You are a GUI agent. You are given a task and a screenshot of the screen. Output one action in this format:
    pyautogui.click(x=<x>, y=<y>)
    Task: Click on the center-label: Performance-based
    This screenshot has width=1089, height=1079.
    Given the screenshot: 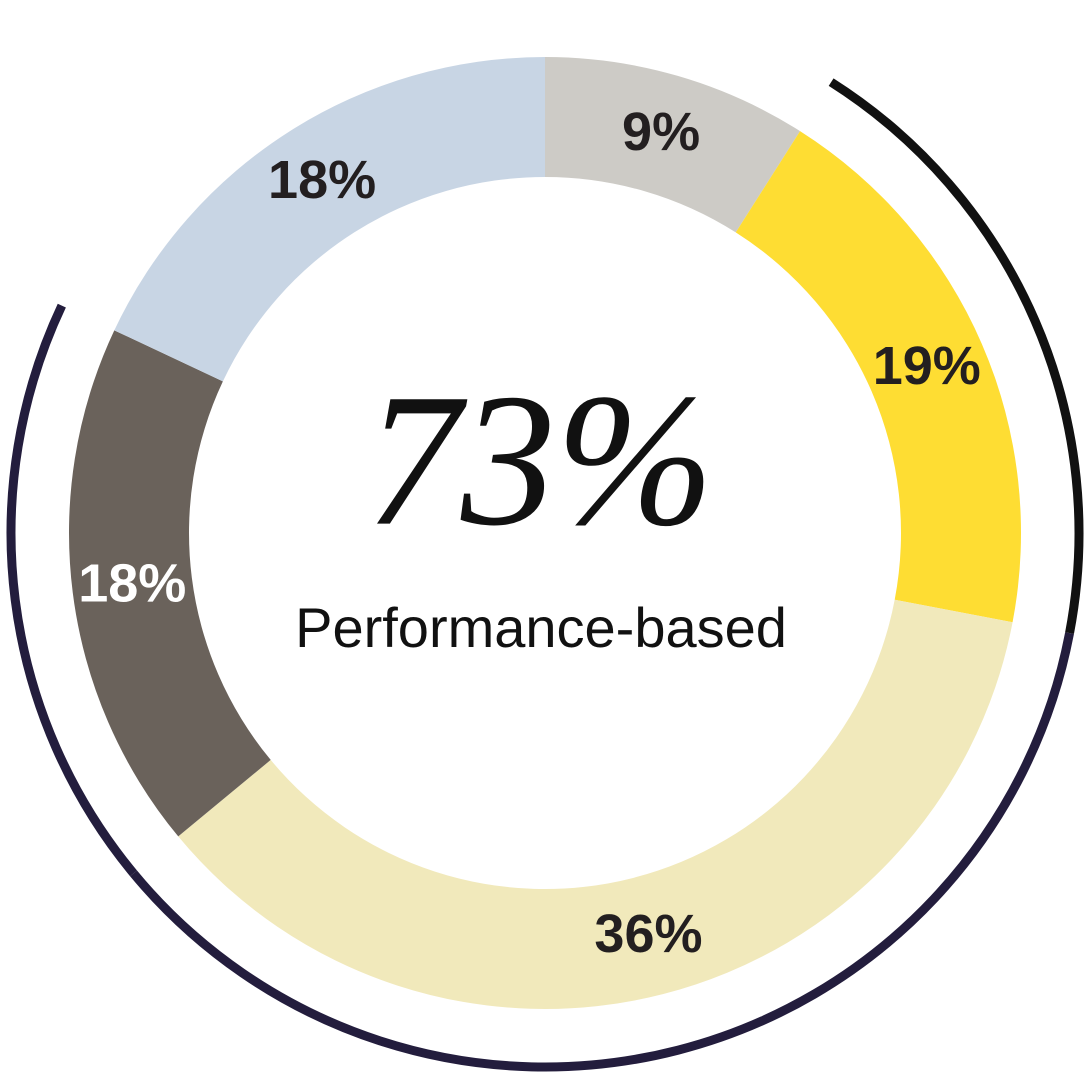 What is the action you would take?
    pyautogui.click(x=541, y=627)
    